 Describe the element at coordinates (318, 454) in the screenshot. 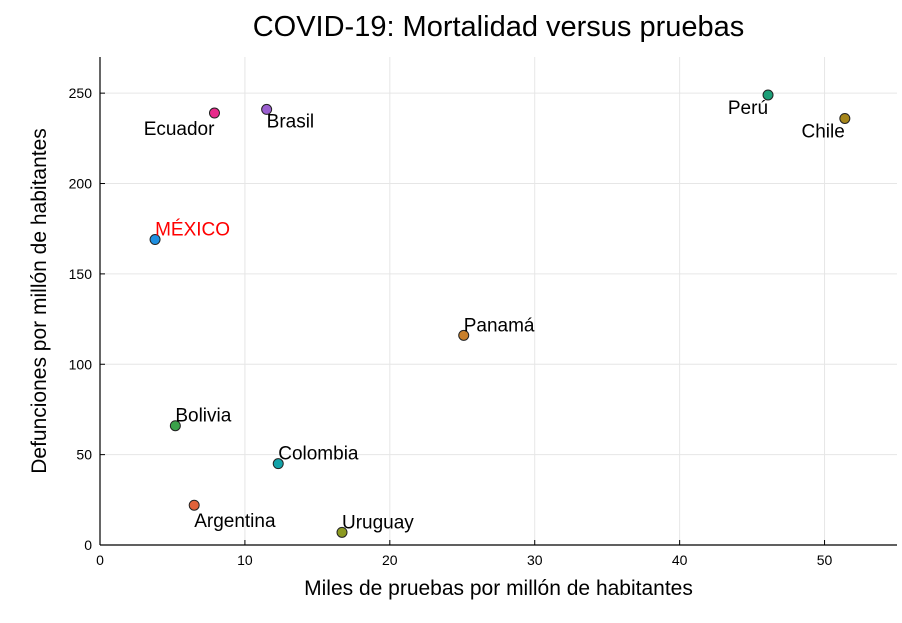

I see `data-point-label: Colombia` at that location.